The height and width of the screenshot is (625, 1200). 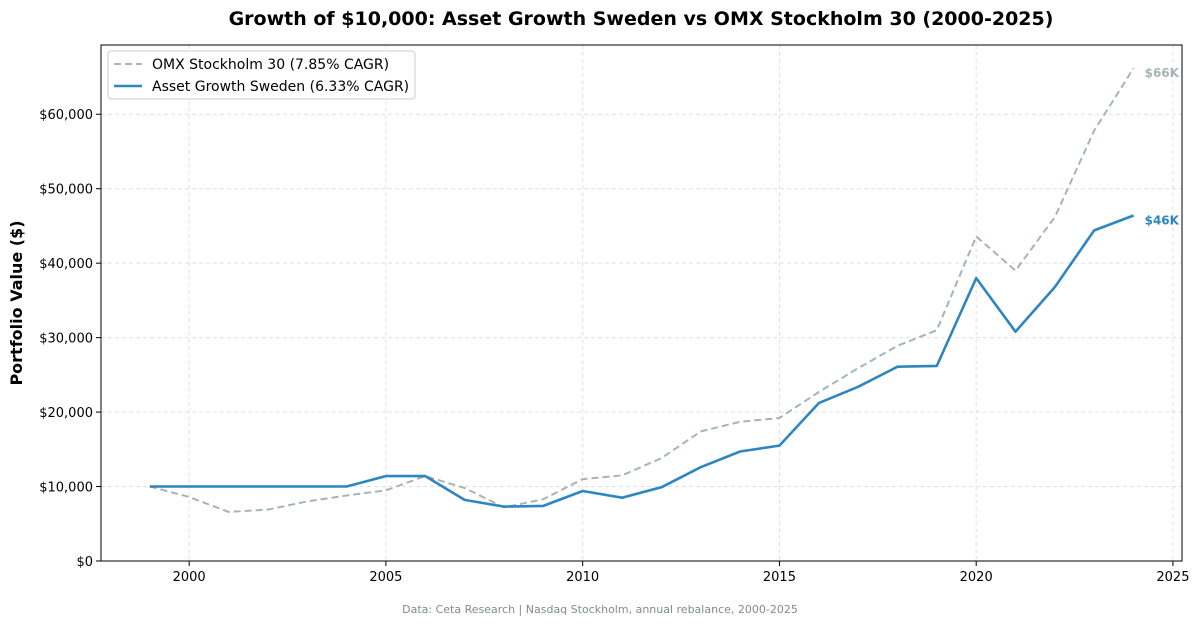 What do you see at coordinates (270, 65) in the screenshot?
I see `legend-entry: OMX Stockholm 30 (7.85% CAGR)` at bounding box center [270, 65].